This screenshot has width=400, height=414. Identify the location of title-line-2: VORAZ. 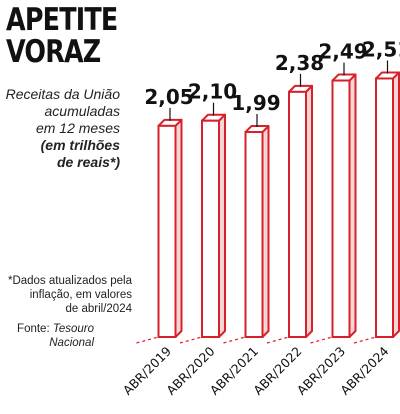
(53, 52).